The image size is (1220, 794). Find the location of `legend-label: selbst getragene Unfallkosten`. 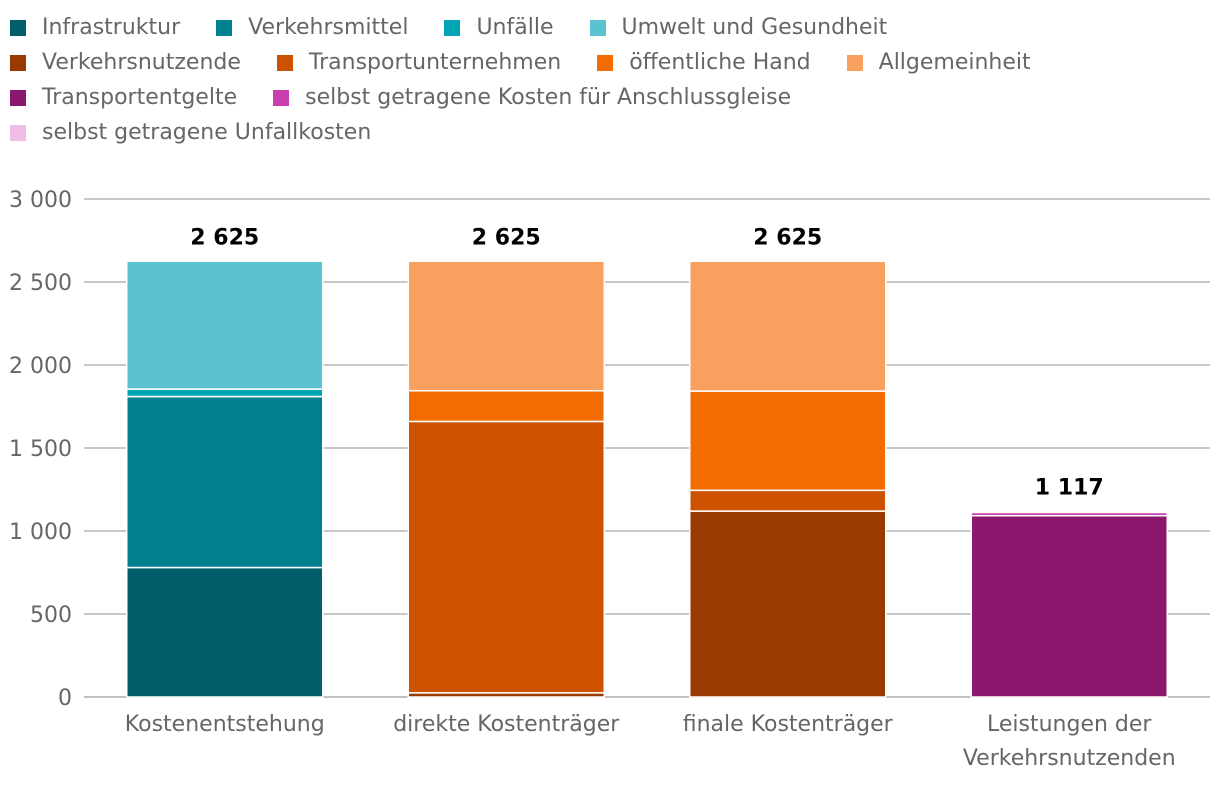

legend-label: selbst getragene Unfallkosten is located at coordinates (207, 132).